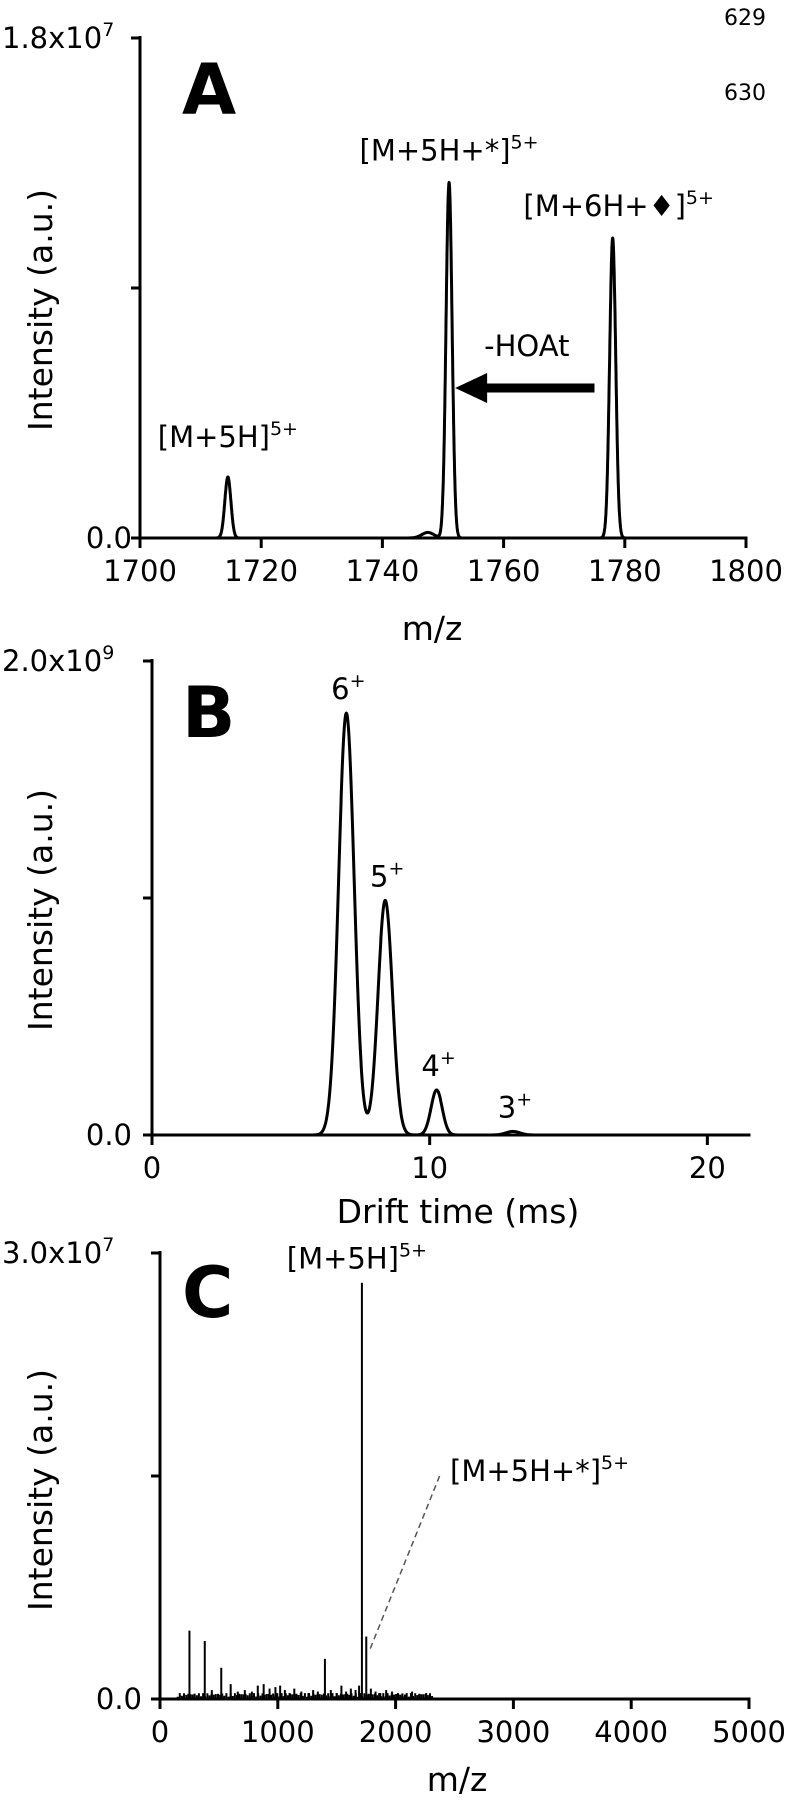  I want to click on panel-b-peak-label-0: 6+, so click(348, 688).